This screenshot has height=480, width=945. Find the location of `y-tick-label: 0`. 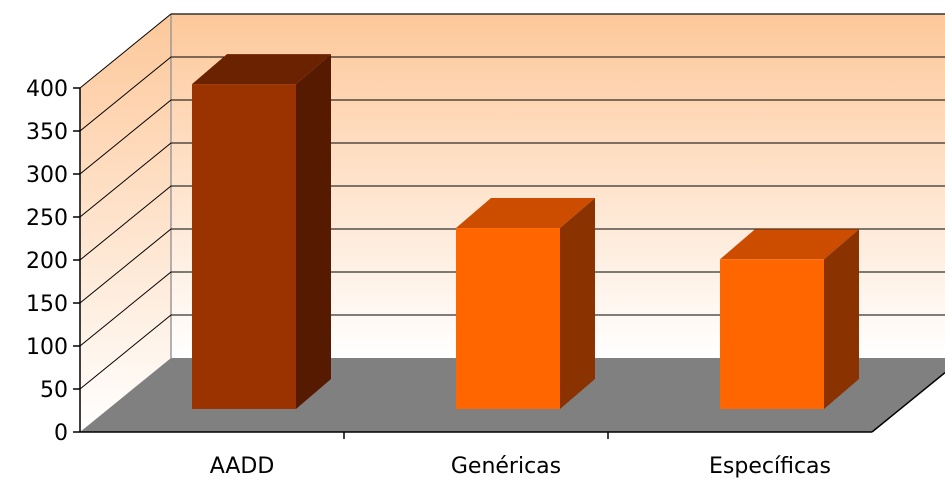

y-tick-label: 0 is located at coordinates (61, 433).